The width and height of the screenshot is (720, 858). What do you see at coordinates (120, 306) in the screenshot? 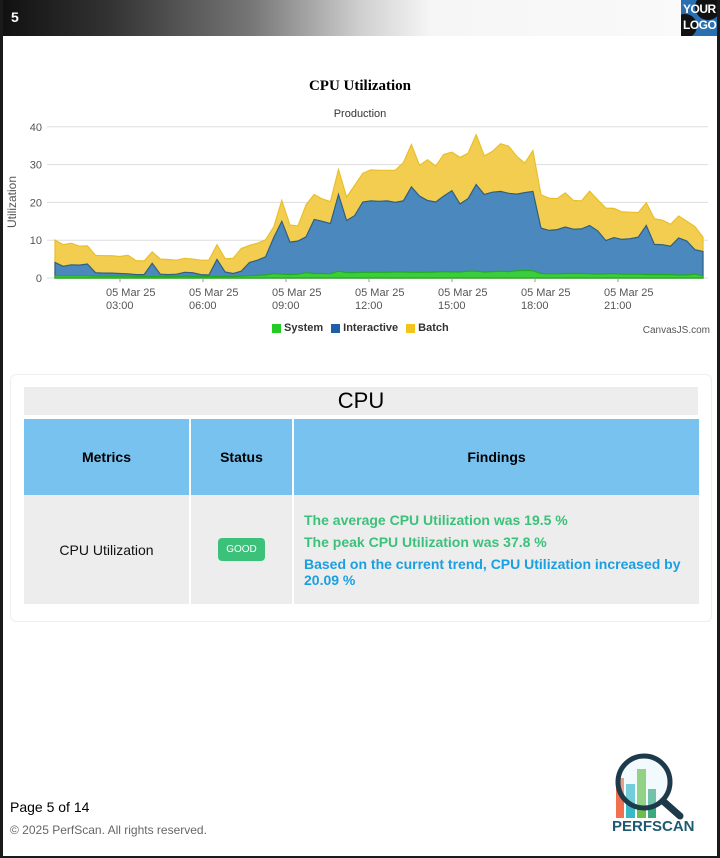
I see `svg-text: 03:00` at bounding box center [120, 306].